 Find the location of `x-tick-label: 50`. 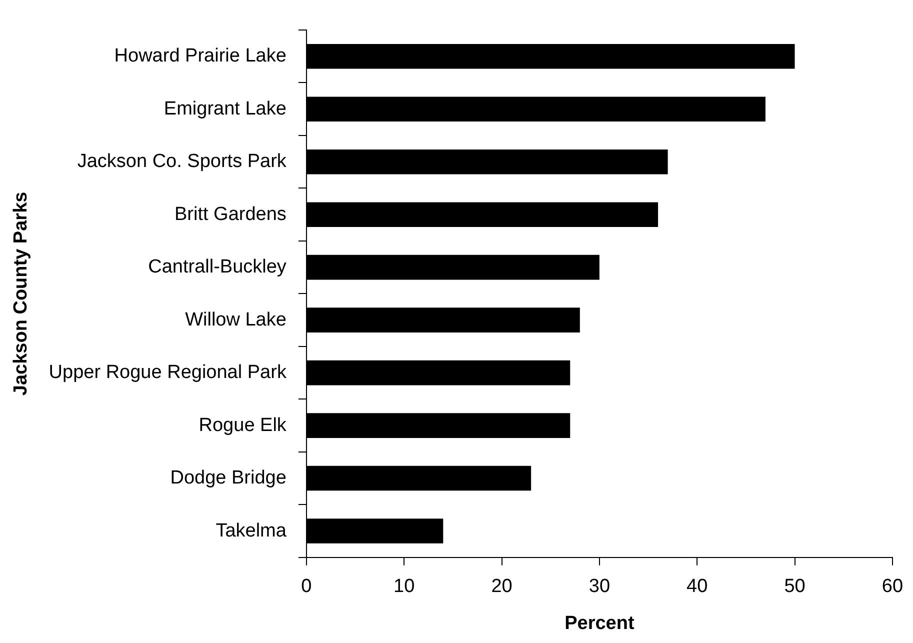

x-tick-label: 50 is located at coordinates (795, 587).